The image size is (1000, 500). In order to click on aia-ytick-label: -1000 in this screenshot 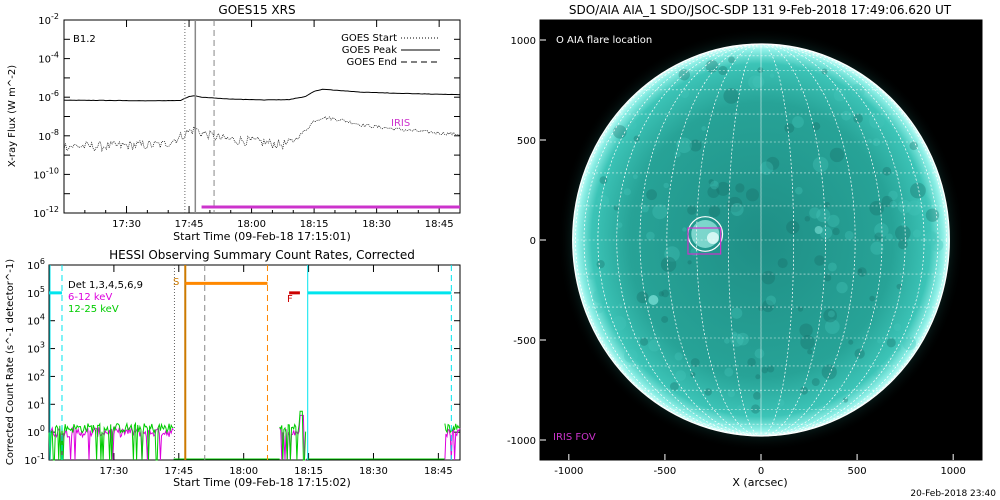, I will do `click(521, 441)`.